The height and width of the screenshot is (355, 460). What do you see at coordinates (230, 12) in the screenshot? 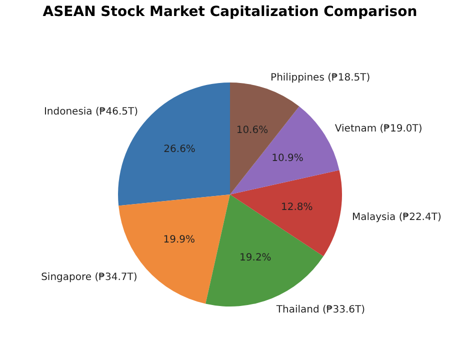
I see `chart-title: ASEAN Stock Market Capitalization Comparison` at bounding box center [230, 12].